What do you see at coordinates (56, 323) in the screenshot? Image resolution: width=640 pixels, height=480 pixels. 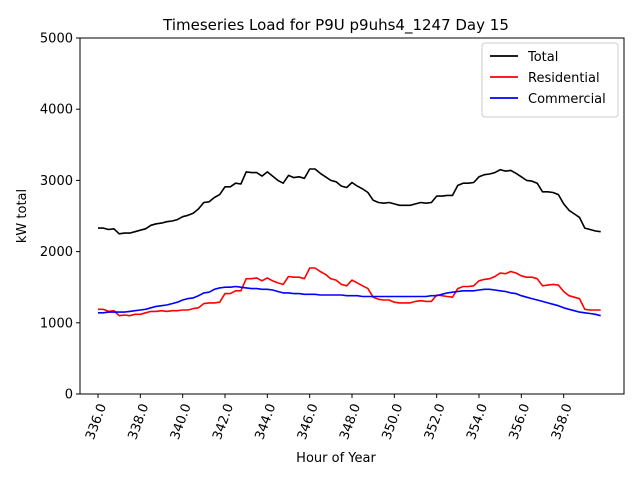 I see `y-tick-label: 1000` at bounding box center [56, 323].